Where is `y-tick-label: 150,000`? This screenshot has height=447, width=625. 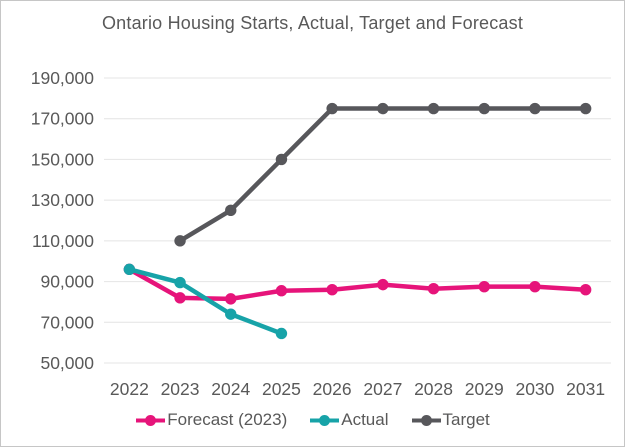
y-tick-label: 150,000 is located at coordinates (63, 159).